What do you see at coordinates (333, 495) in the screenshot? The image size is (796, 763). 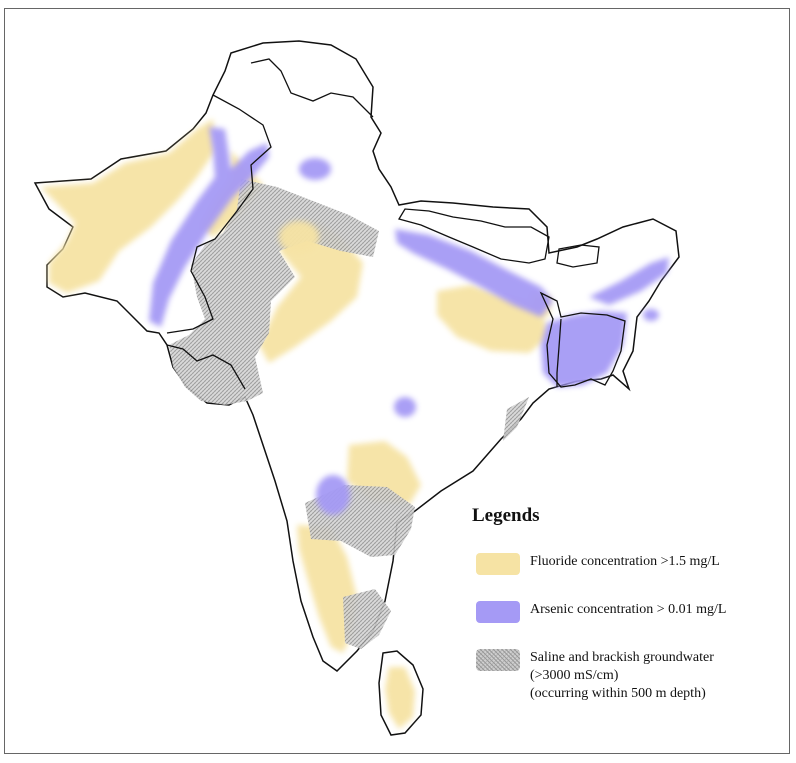 I see `arsenic-zone-deccan` at bounding box center [333, 495].